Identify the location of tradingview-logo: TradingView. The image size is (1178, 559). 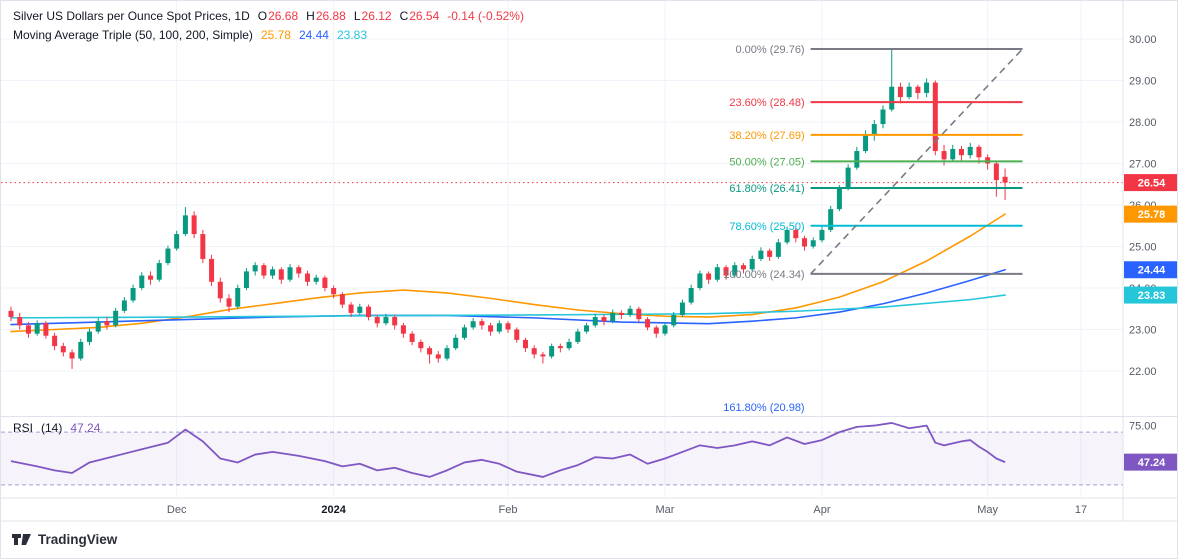
(64, 539).